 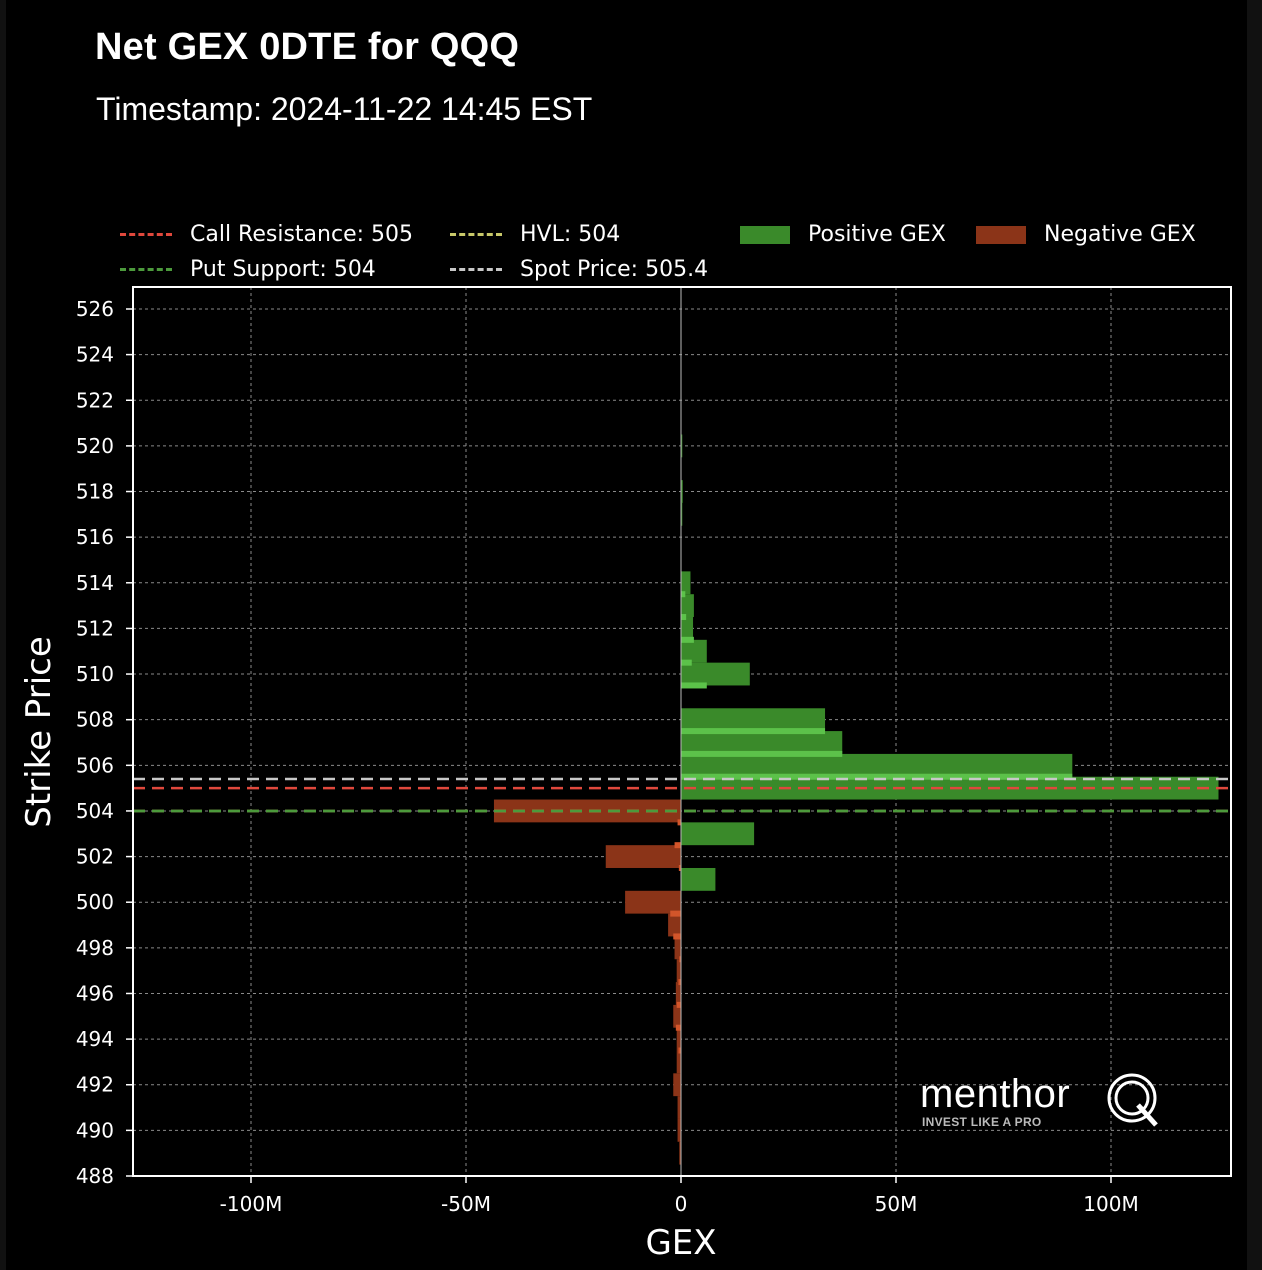 What do you see at coordinates (476, 234) in the screenshot?
I see `hvl-line-icon` at bounding box center [476, 234].